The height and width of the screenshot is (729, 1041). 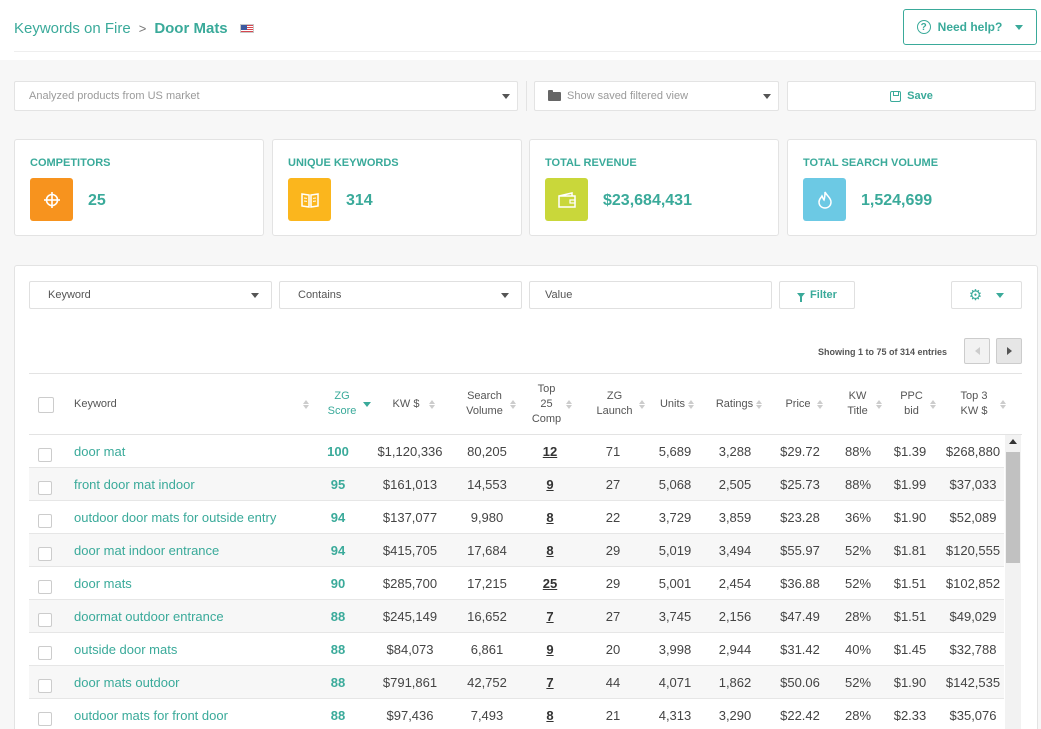 What do you see at coordinates (973, 517) in the screenshot?
I see `top-3-kw-revenue: $52,089` at bounding box center [973, 517].